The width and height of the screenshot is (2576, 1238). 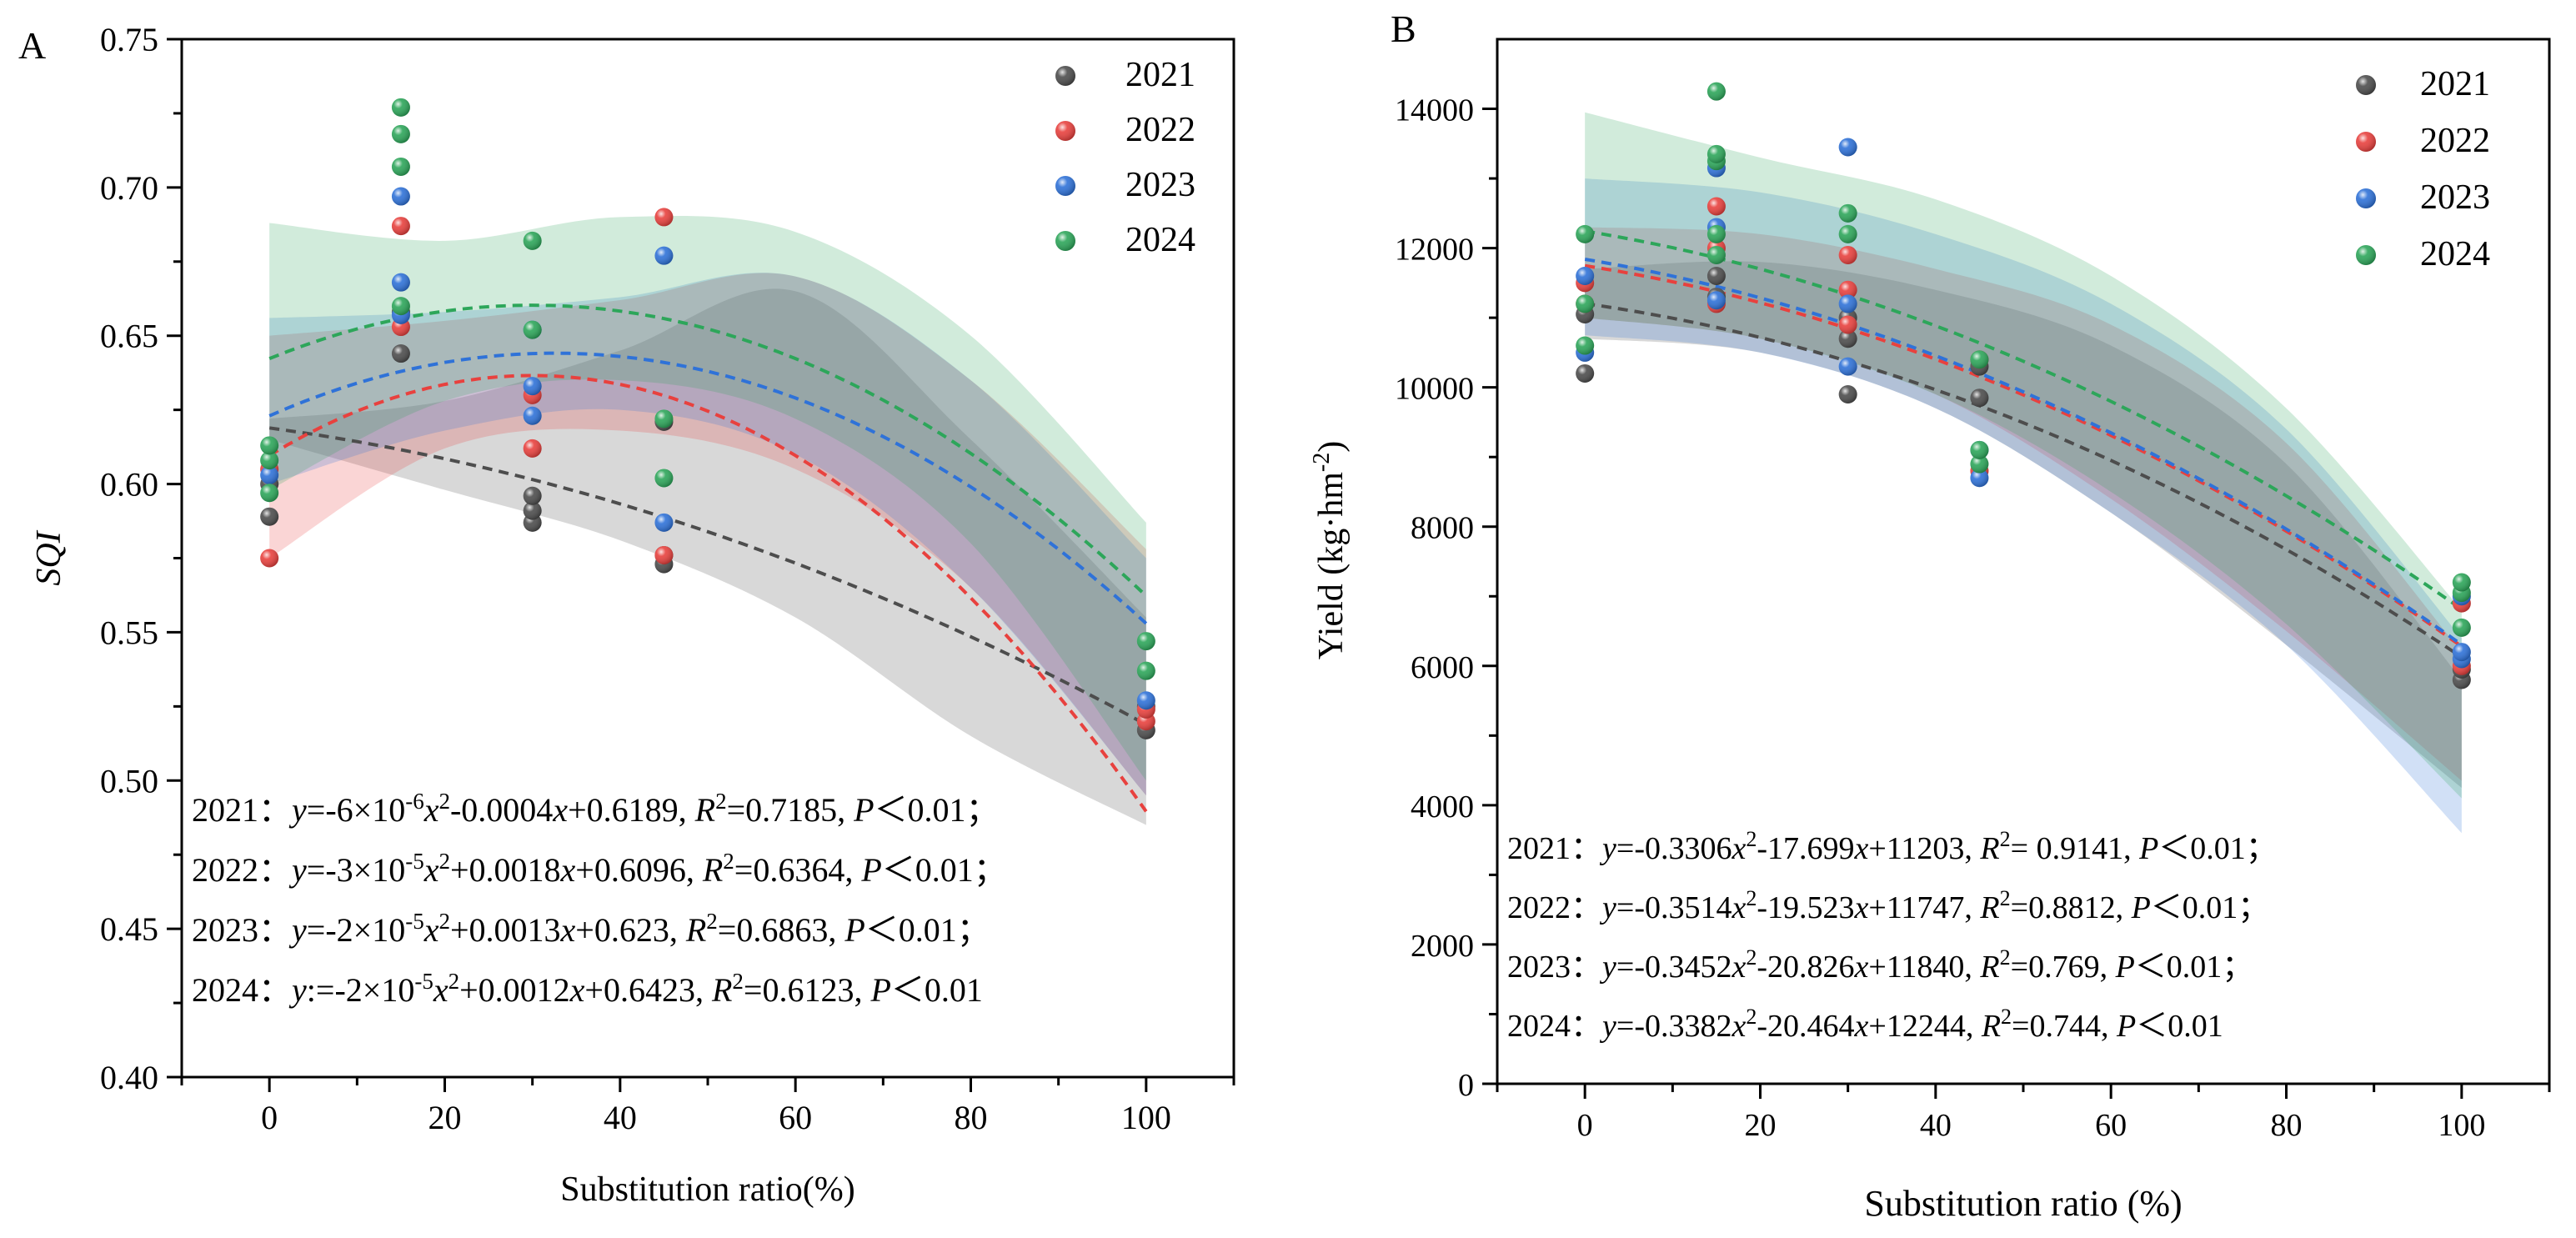 I want to click on panel-a-equation-3-x1: x, so click(x=431, y=930).